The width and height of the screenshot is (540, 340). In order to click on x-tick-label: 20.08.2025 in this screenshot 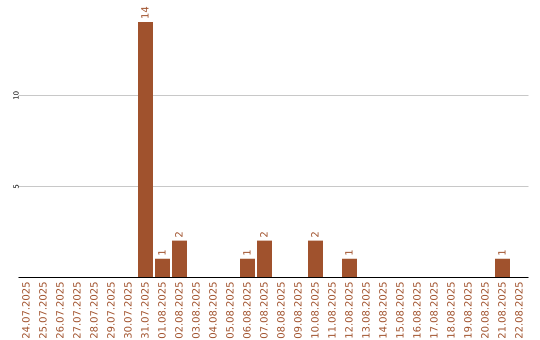, I will do `click(486, 310)`.